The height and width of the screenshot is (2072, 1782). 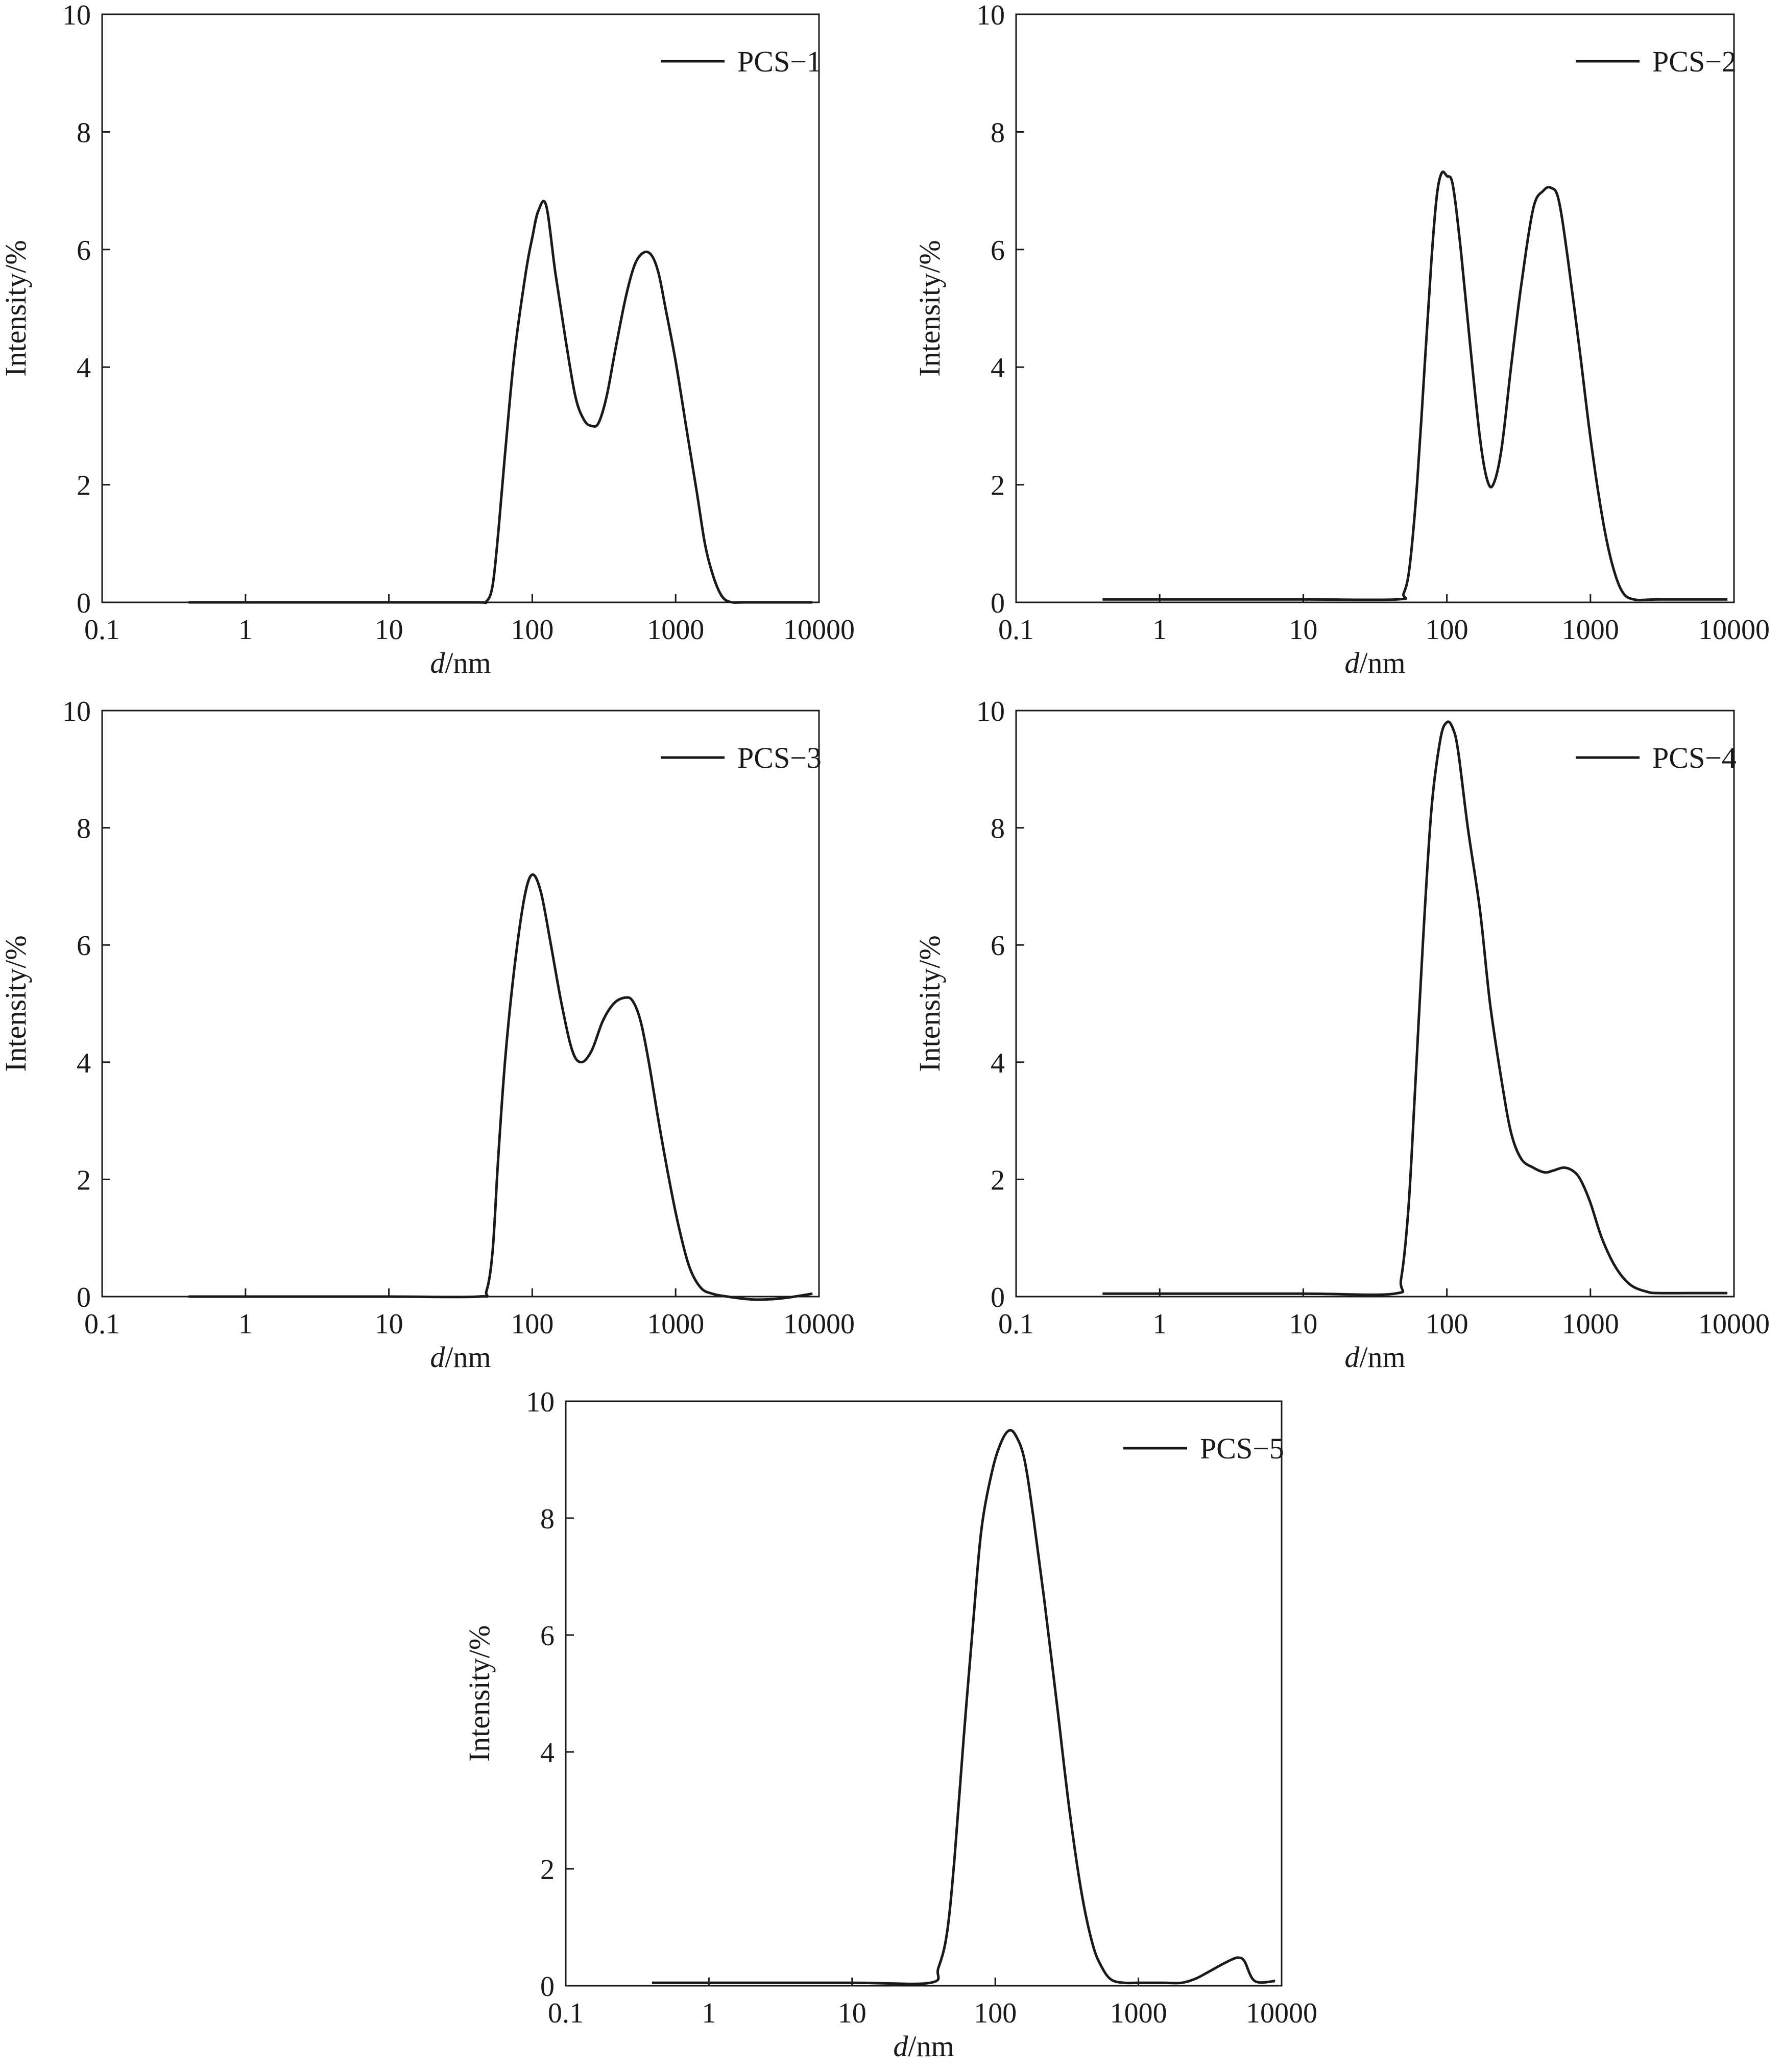 I want to click on legend: PCS−1, so click(x=741, y=61).